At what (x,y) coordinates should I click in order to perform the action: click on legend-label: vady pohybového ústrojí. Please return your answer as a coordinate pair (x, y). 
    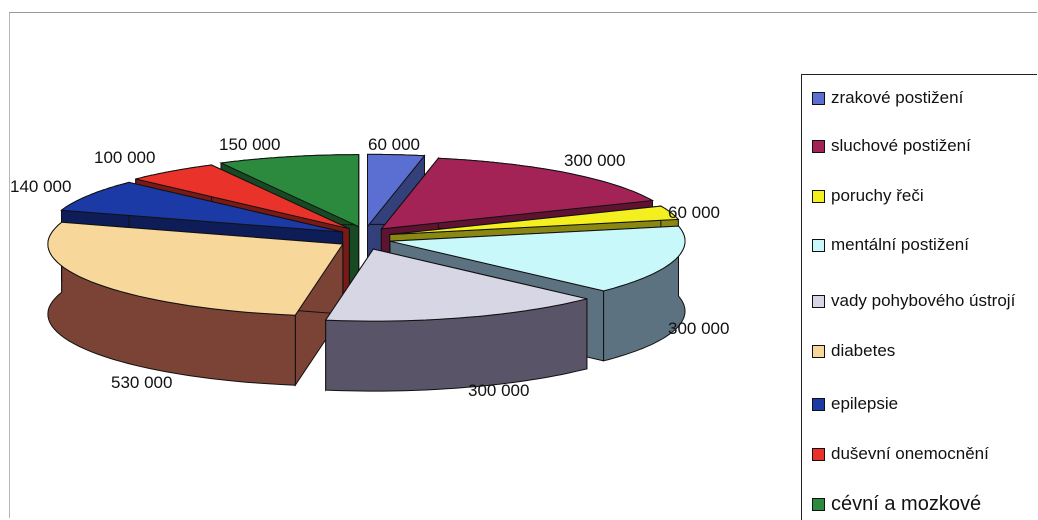
    Looking at the image, I should click on (923, 300).